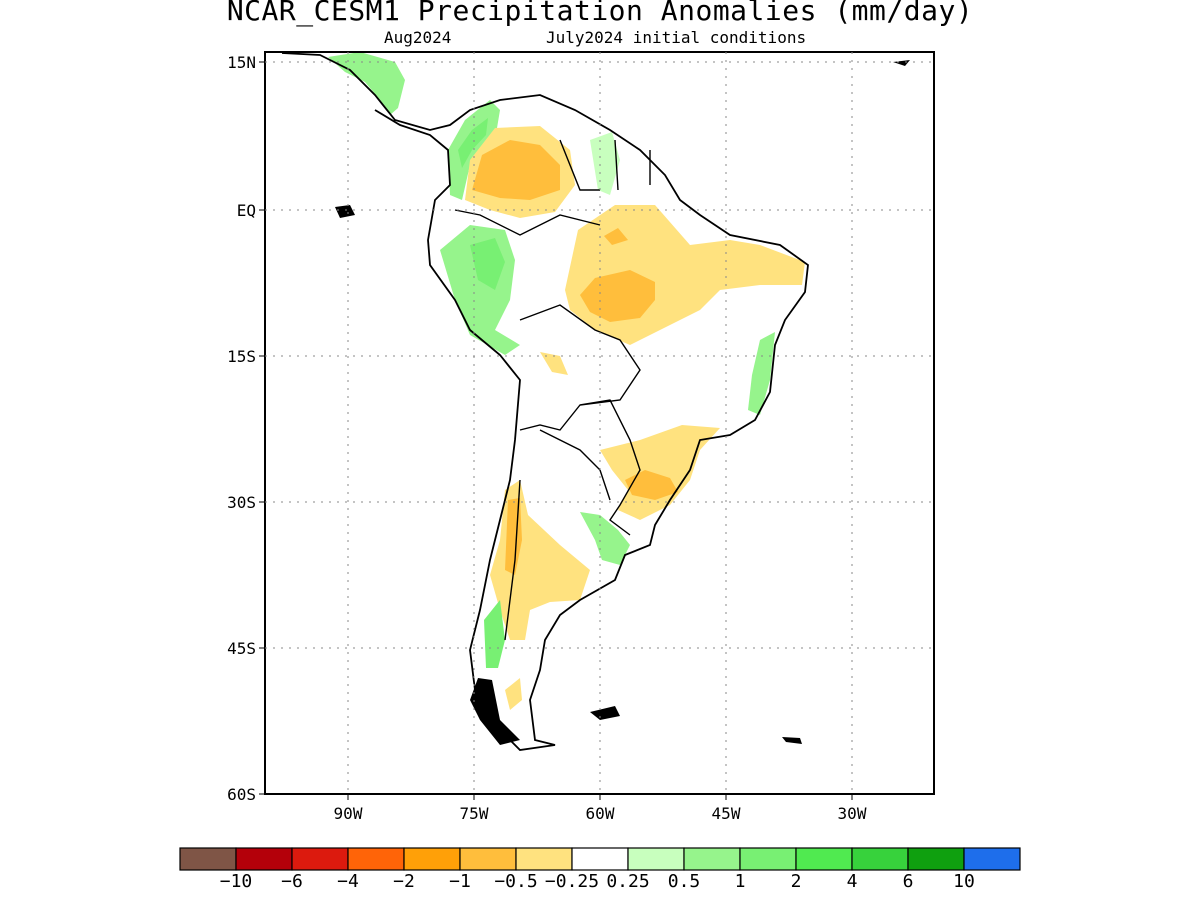  What do you see at coordinates (460, 881) in the screenshot?
I see `colorbar-label: −1` at bounding box center [460, 881].